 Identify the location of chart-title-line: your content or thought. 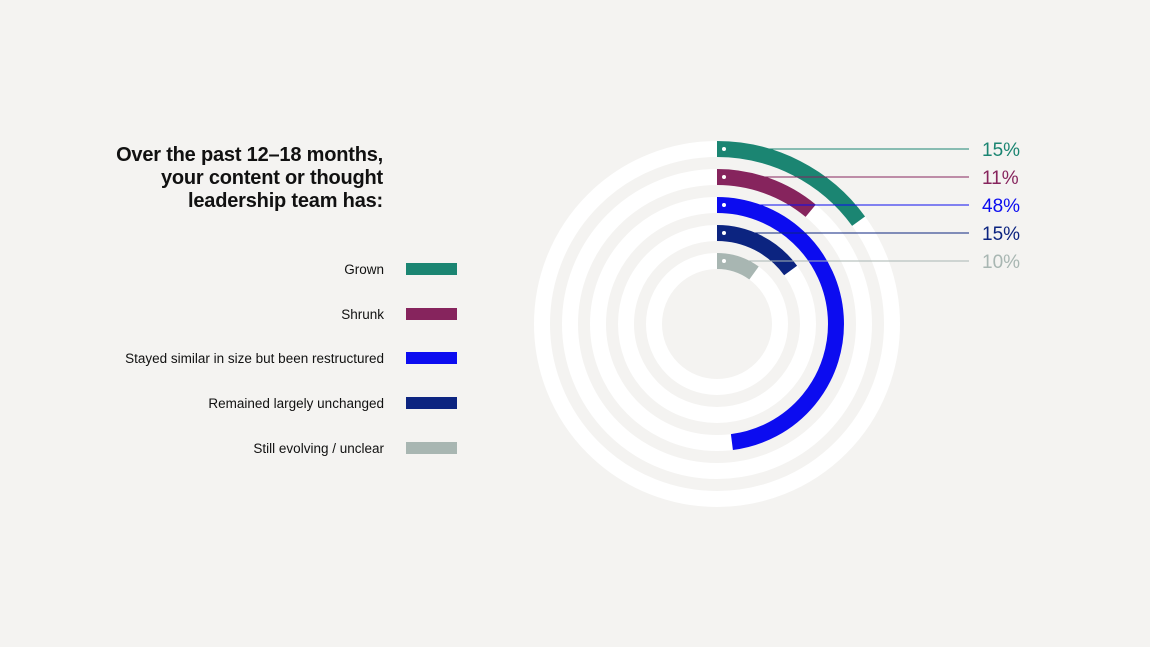
(271, 178).